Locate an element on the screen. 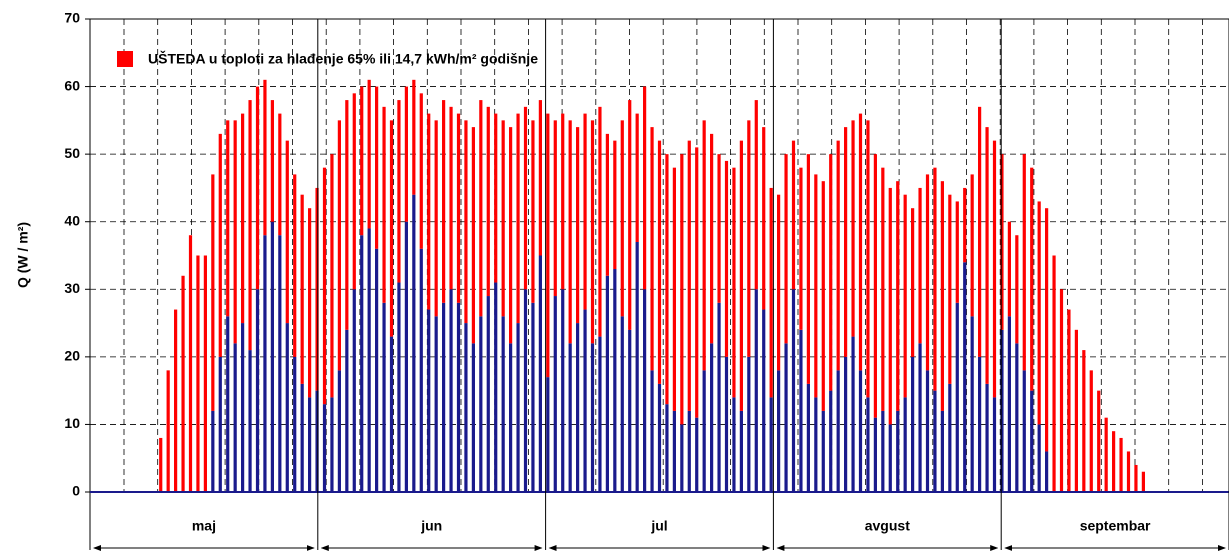  legend-swatch is located at coordinates (125, 59).